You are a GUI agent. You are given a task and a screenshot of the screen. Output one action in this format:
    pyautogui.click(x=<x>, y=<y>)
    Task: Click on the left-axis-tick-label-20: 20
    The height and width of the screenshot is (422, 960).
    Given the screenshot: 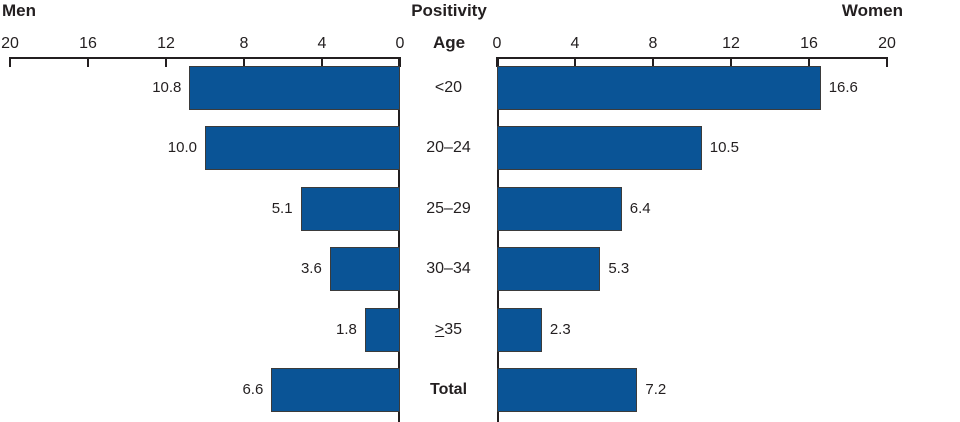 What is the action you would take?
    pyautogui.click(x=10, y=43)
    